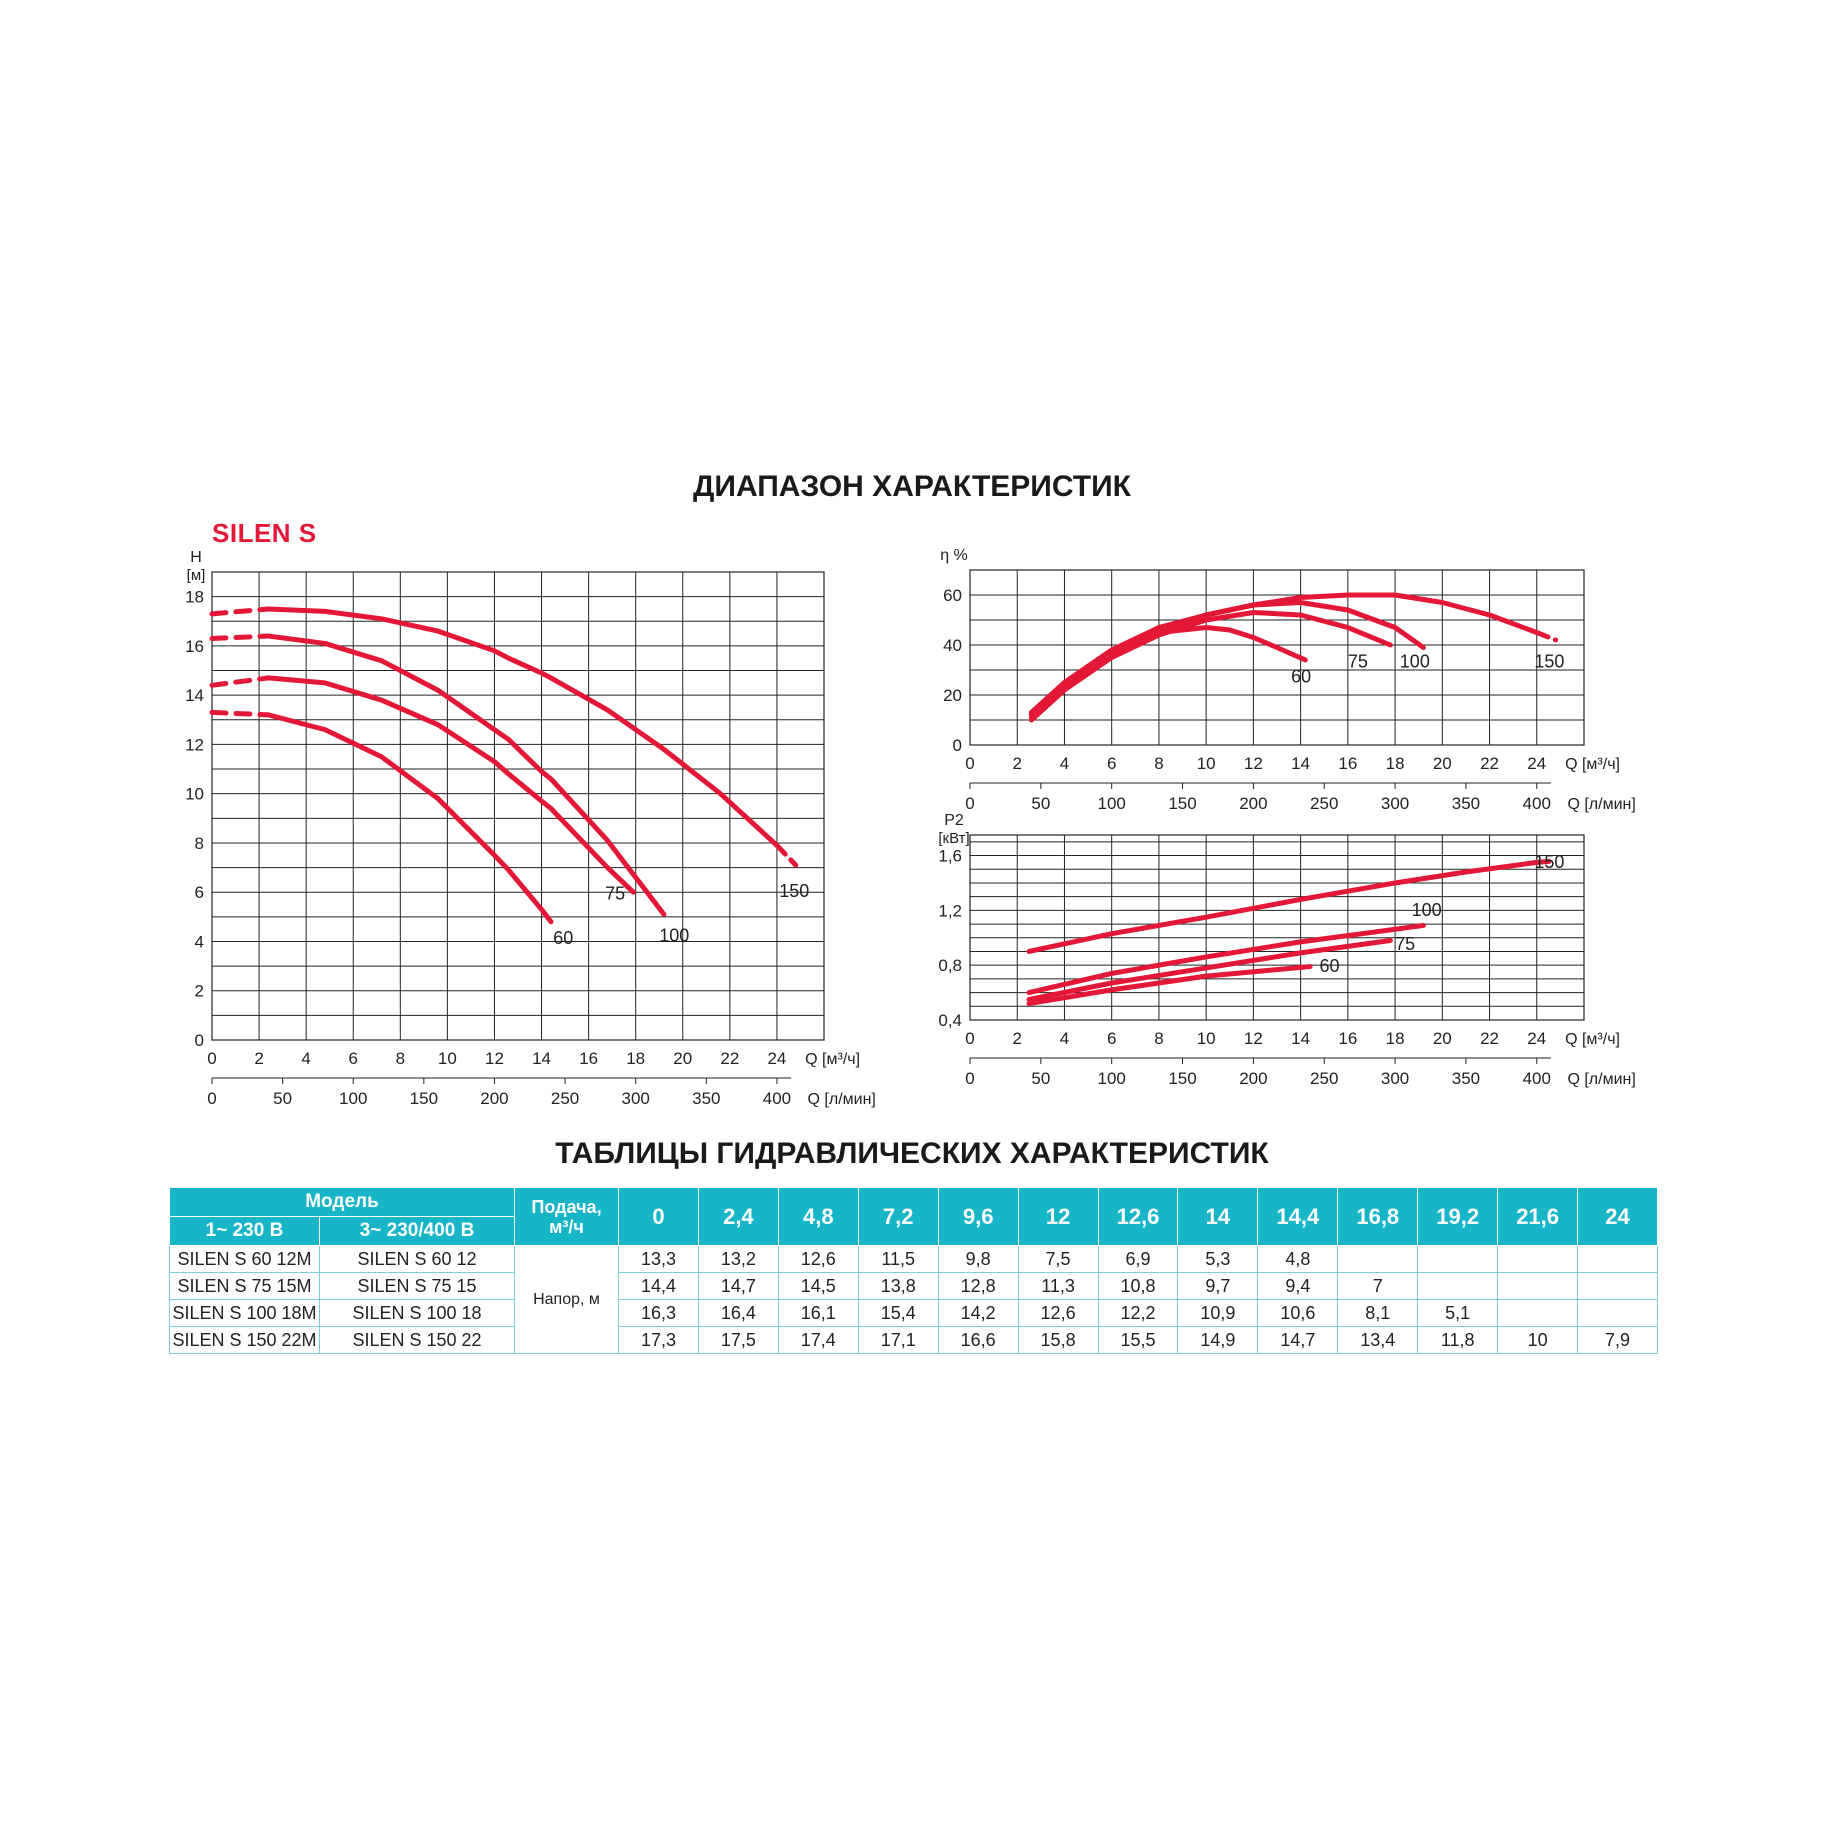 Image resolution: width=1824 pixels, height=1824 pixels. What do you see at coordinates (566, 1226) in the screenshot?
I see `feed-header-line2: м³/ч` at bounding box center [566, 1226].